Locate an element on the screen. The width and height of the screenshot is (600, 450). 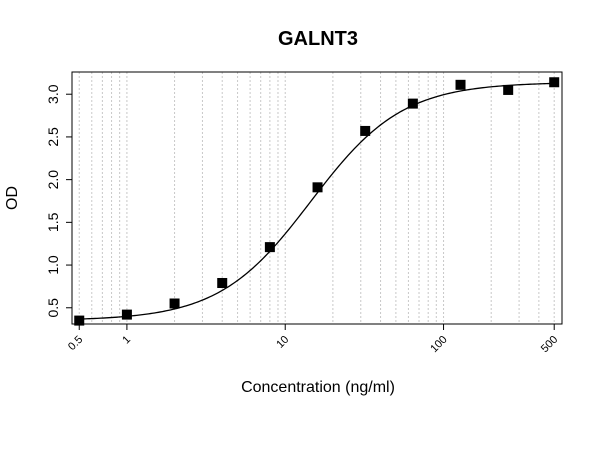
y-tick-label: 2.5 is located at coordinates (53, 137).